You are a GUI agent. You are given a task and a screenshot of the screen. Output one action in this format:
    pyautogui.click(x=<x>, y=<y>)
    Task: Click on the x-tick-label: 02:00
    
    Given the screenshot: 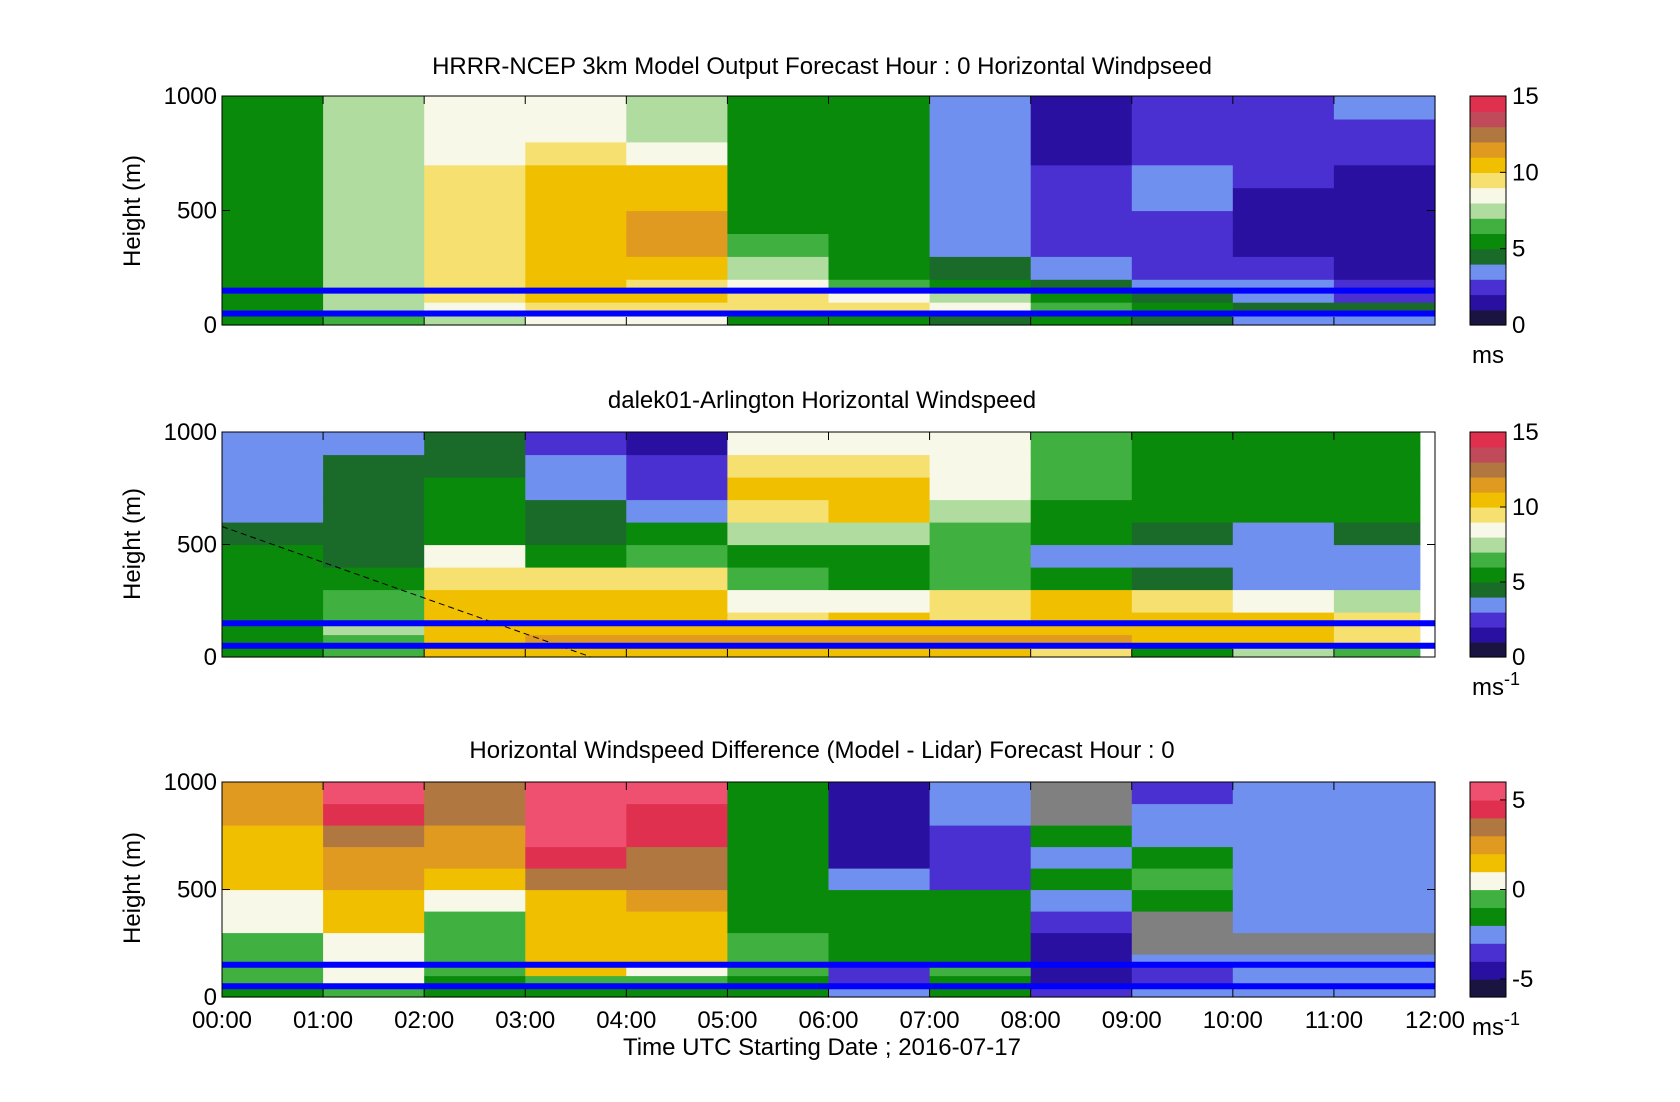 What is the action you would take?
    pyautogui.click(x=424, y=1020)
    